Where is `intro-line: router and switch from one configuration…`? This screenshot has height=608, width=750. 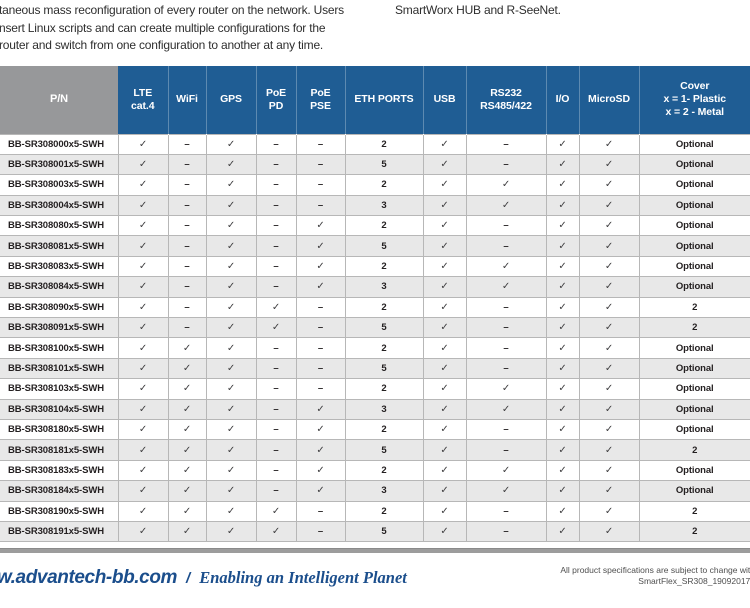
intro-line: router and switch from one configuration… is located at coordinates (162, 45).